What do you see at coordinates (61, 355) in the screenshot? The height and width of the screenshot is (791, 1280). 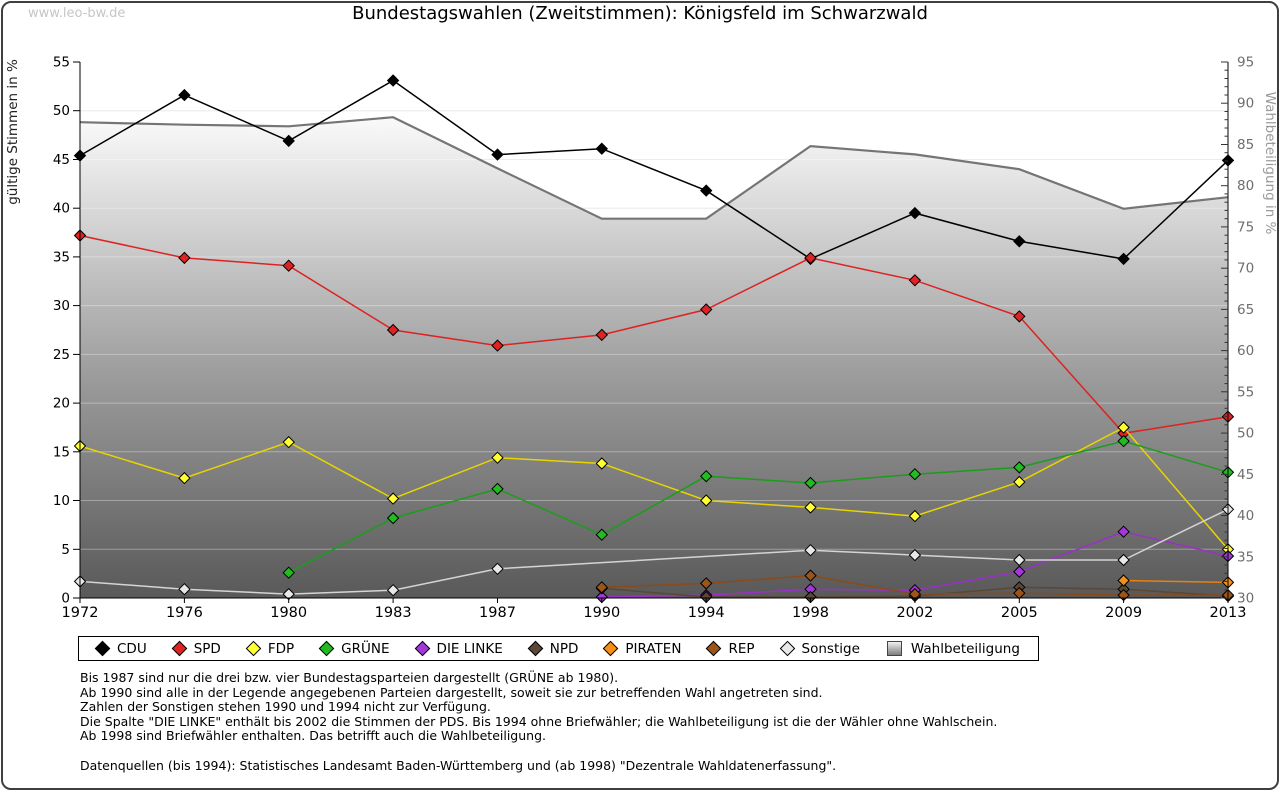 I see `svg-text: 25` at bounding box center [61, 355].